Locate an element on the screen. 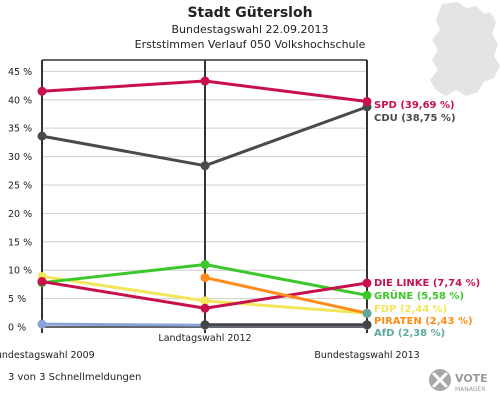 This screenshot has height=400, width=500. end-label-gruene: GRÜNE (5,58 %) is located at coordinates (419, 295).